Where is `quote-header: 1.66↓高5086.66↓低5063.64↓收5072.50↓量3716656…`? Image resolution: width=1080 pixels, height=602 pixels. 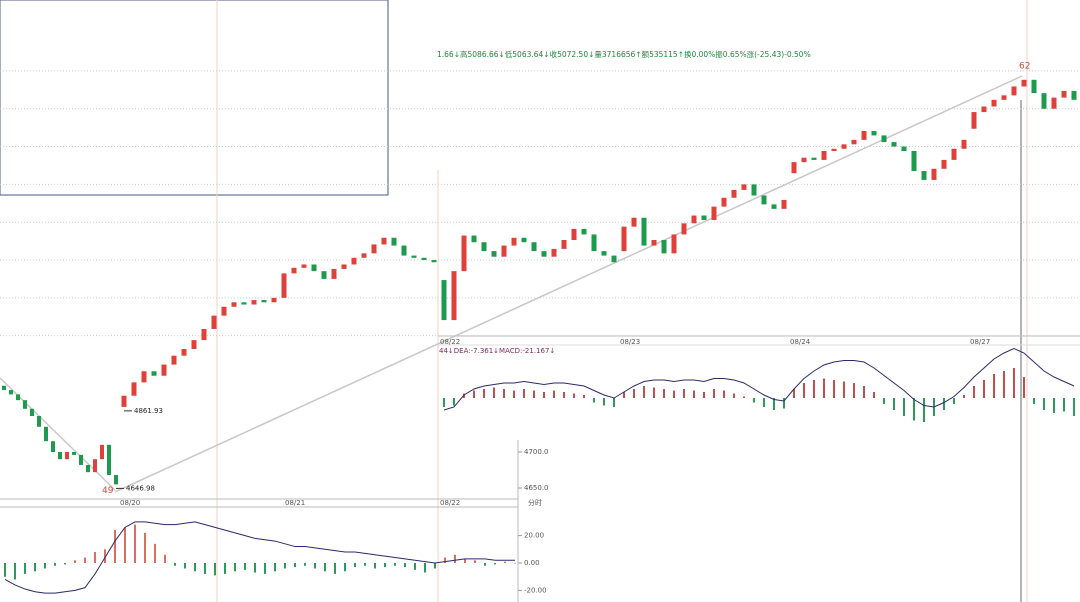
quote-header: 1.66↓高5086.66↓低5063.64↓收5072.50↓量3716656… is located at coordinates (624, 54).